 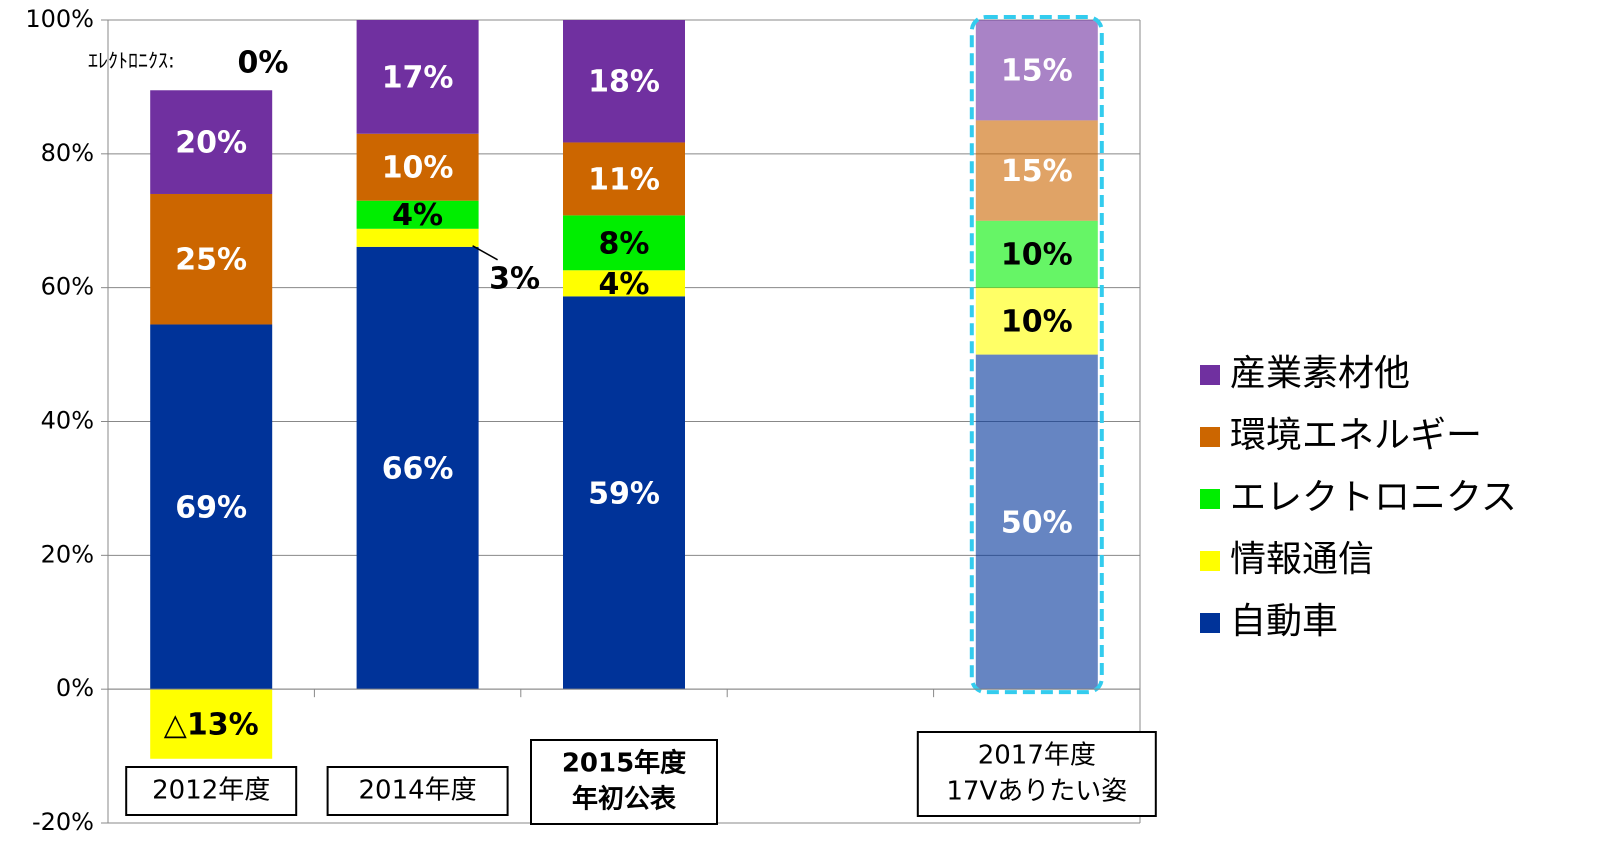 What do you see at coordinates (67, 554) in the screenshot?
I see `y-tick-label: 20%` at bounding box center [67, 554].